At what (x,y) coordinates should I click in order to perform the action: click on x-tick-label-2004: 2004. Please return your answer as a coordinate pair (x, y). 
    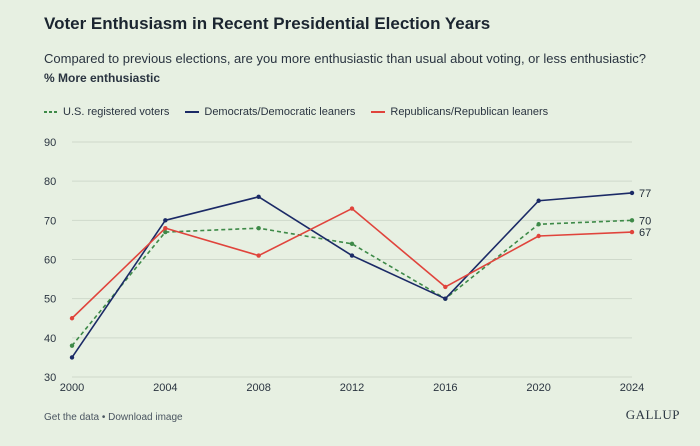
    Looking at the image, I should click on (165, 388).